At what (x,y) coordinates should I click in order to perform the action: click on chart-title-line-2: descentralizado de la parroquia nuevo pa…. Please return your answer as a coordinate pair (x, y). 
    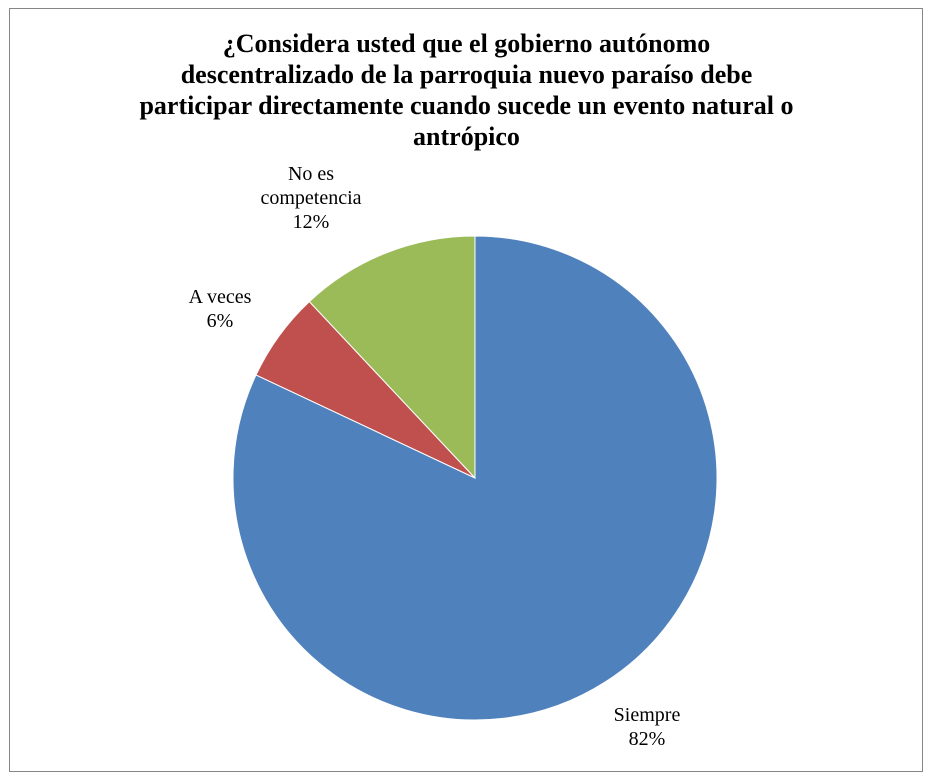
    Looking at the image, I should click on (466, 74).